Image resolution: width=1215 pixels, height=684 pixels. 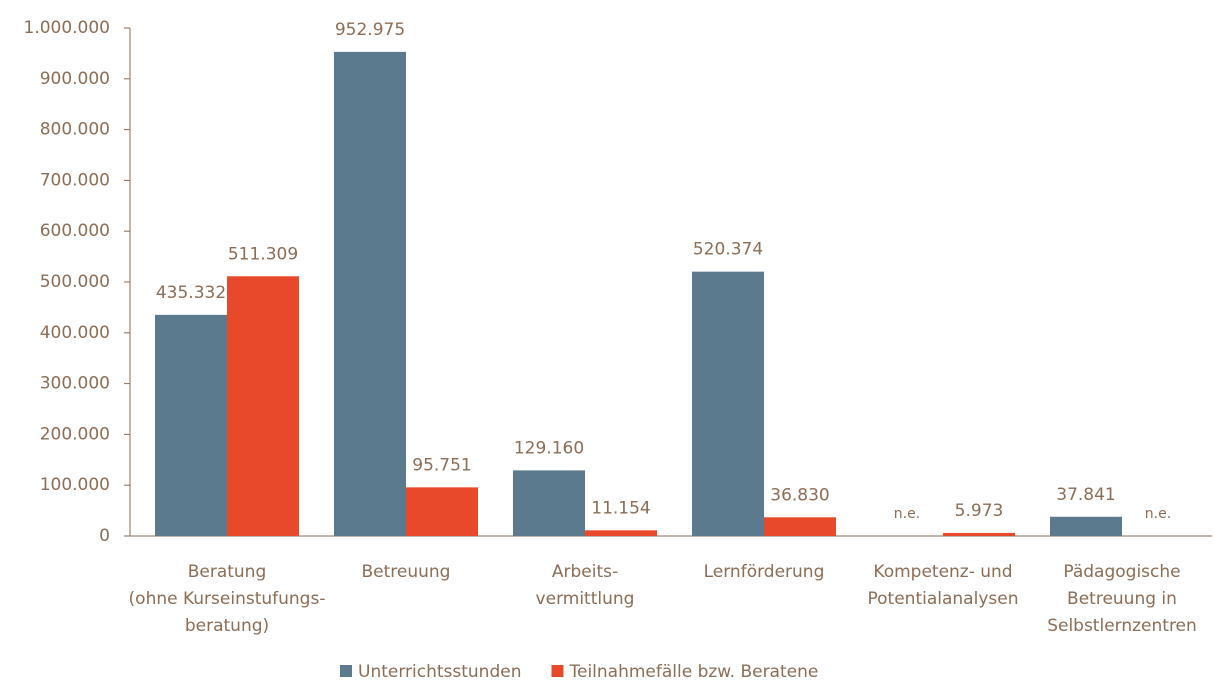 What do you see at coordinates (75, 434) in the screenshot?
I see `y-tick-label: 200.000` at bounding box center [75, 434].